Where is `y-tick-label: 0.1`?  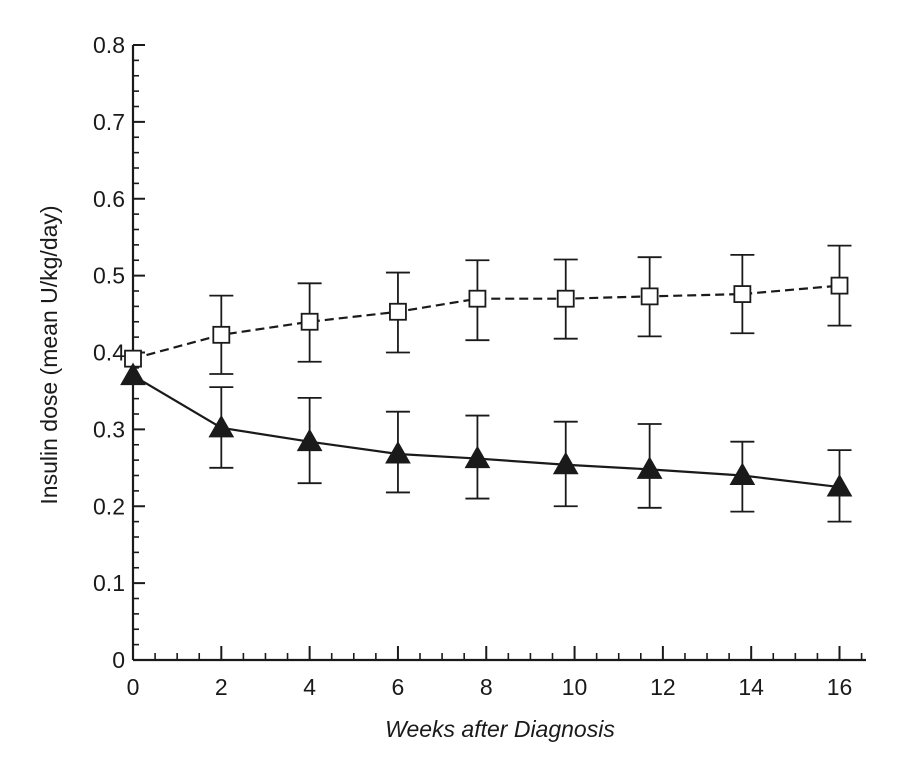
y-tick-label: 0.1 is located at coordinates (109, 583).